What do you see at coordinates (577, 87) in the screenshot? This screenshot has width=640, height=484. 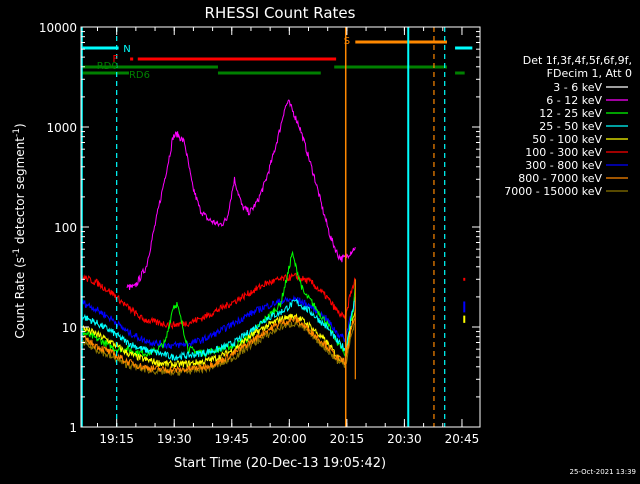 I see `legend-entry-label: 3 - 6 keV` at bounding box center [577, 87].